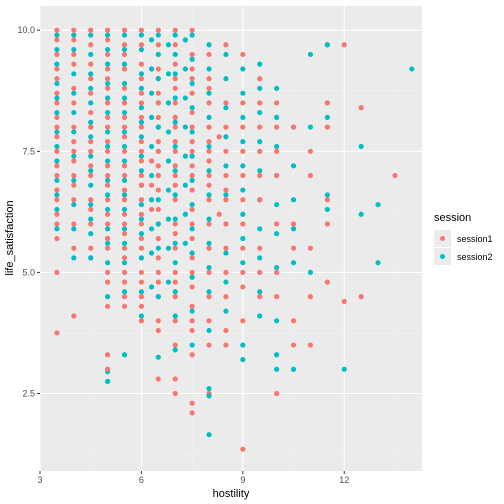 This screenshot has height=504, width=504. I want to click on legend-label-session1: session1, so click(475, 239).